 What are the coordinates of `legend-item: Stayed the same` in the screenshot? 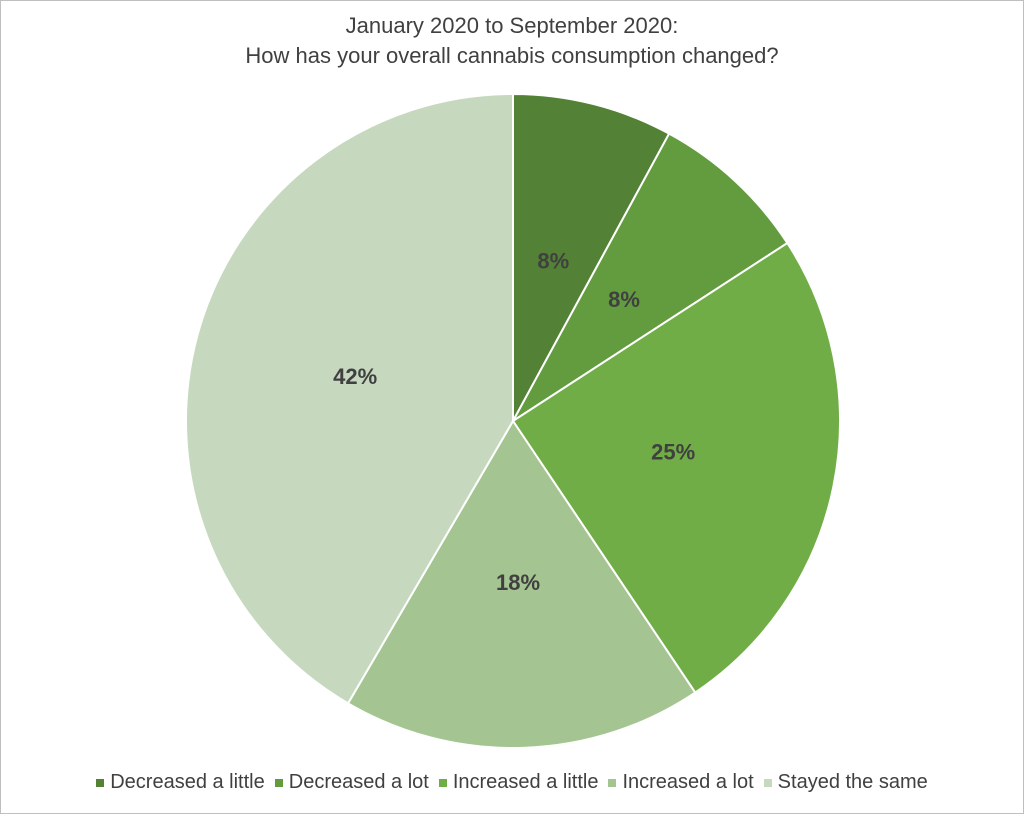 It's located at (845, 782).